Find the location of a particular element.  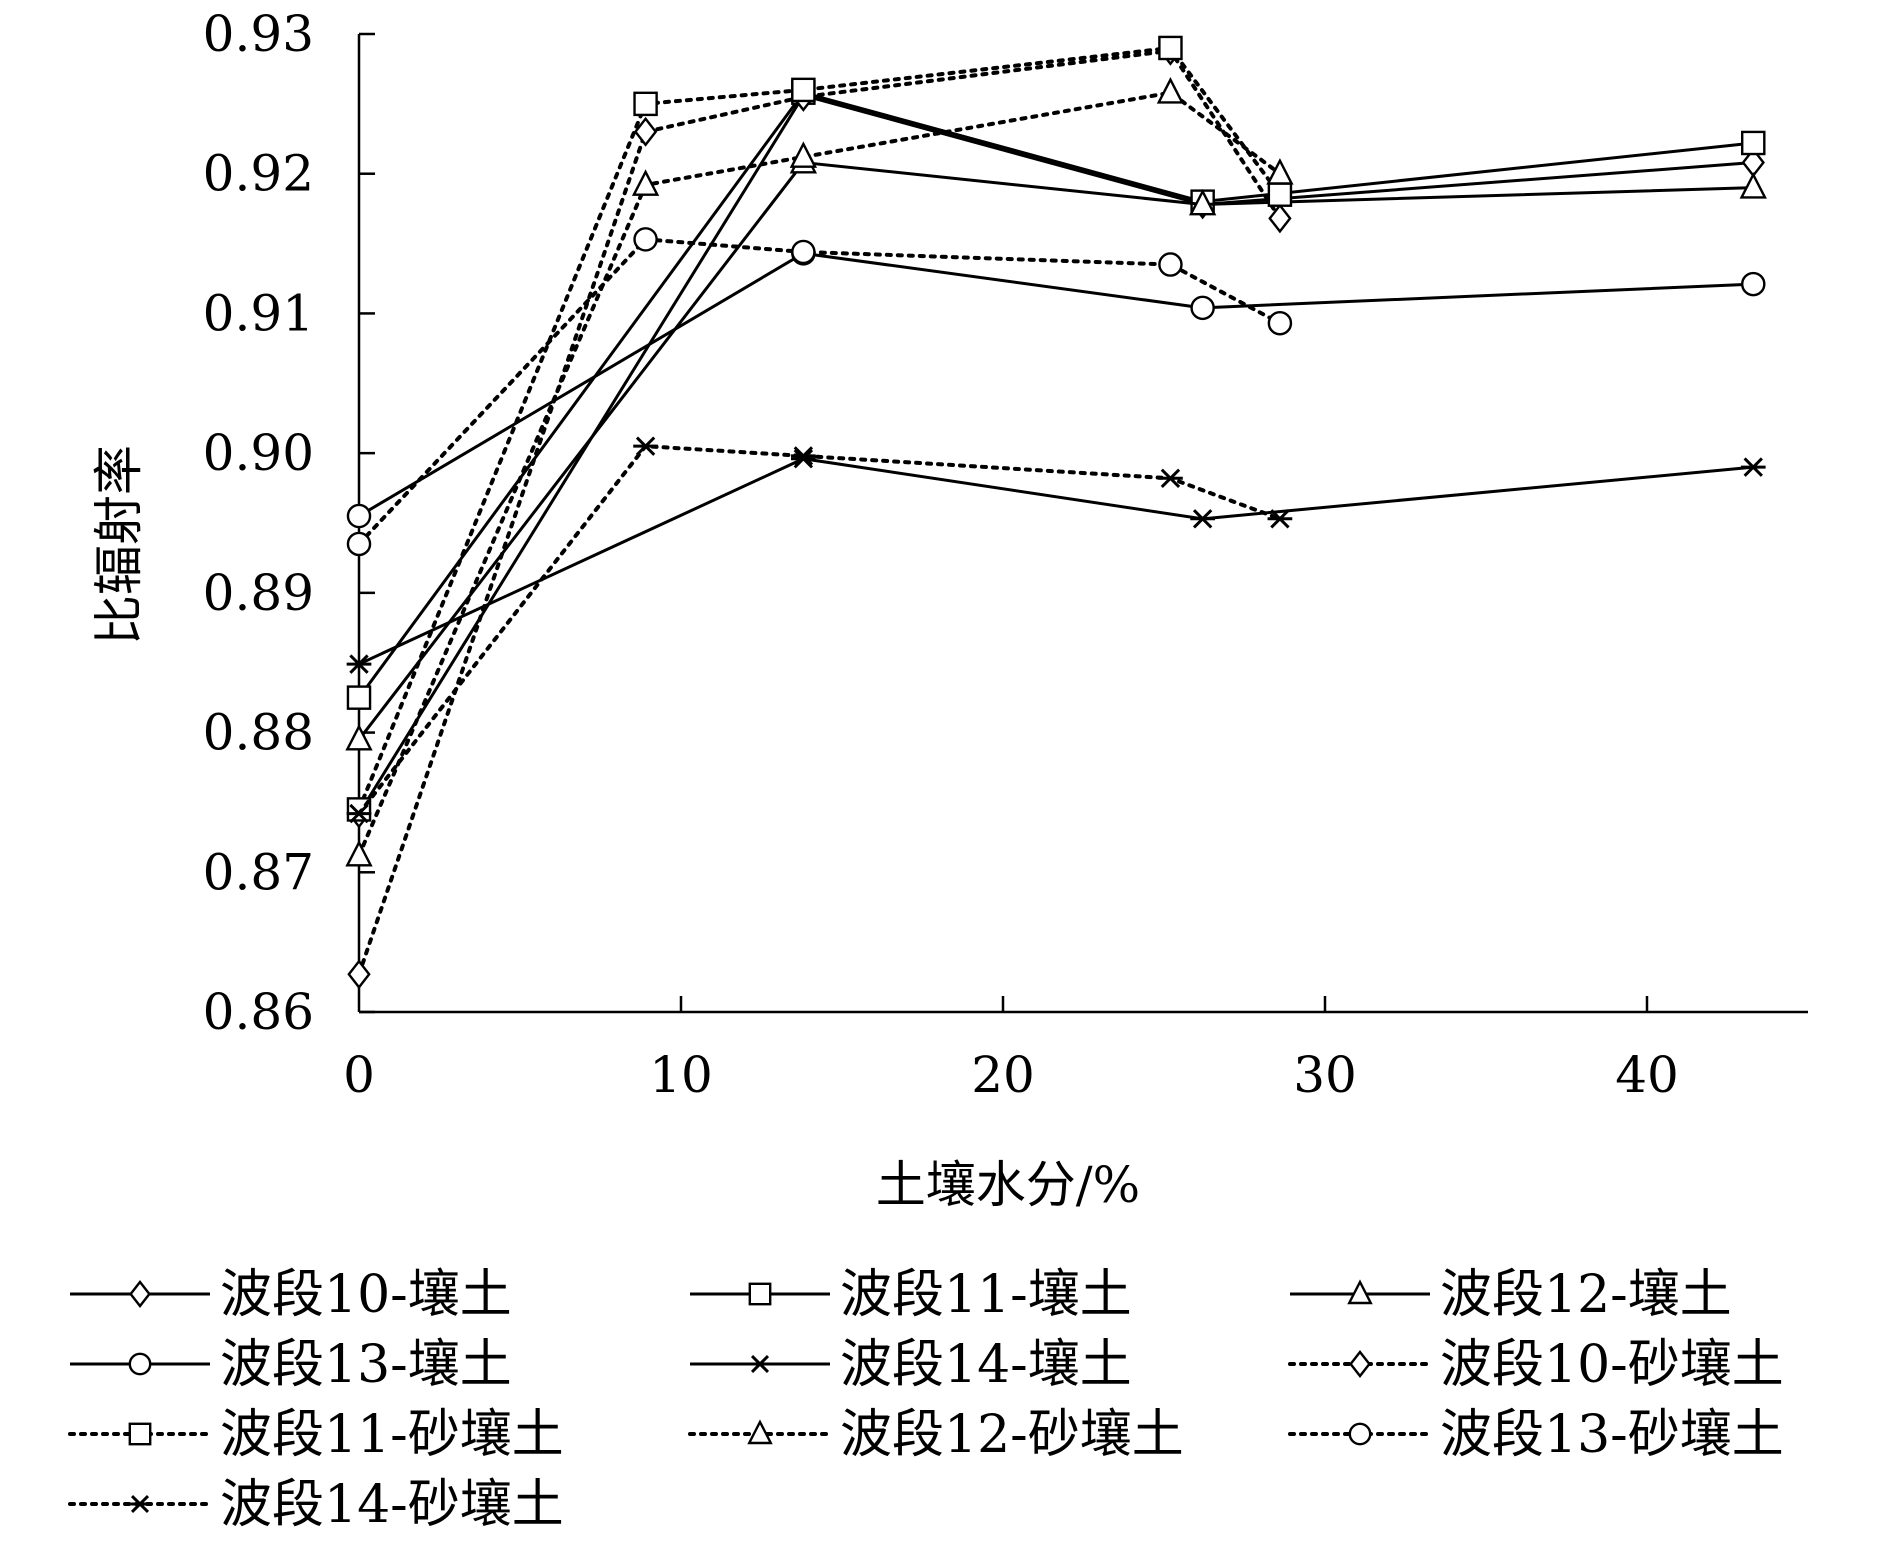

legend-item: 波段13-壤土 is located at coordinates (291, 1365).